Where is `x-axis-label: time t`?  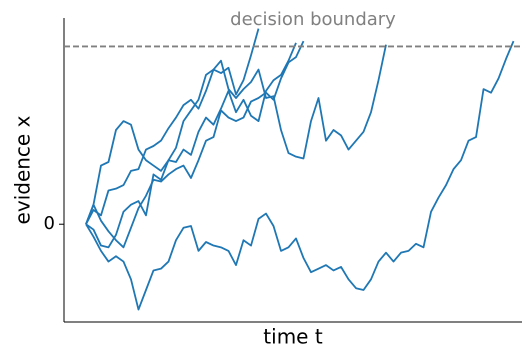 x-axis-label: time t is located at coordinates (293, 337).